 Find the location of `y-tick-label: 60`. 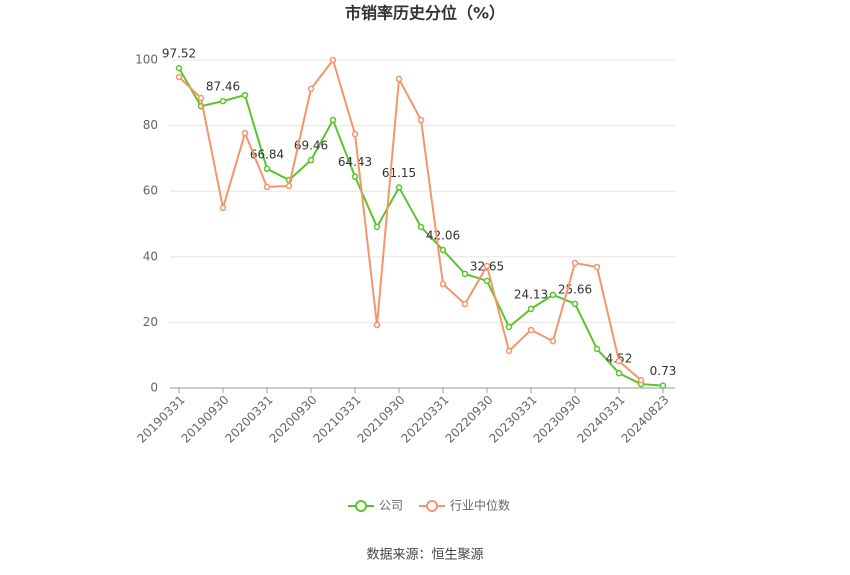

y-tick-label: 60 is located at coordinates (150, 191).